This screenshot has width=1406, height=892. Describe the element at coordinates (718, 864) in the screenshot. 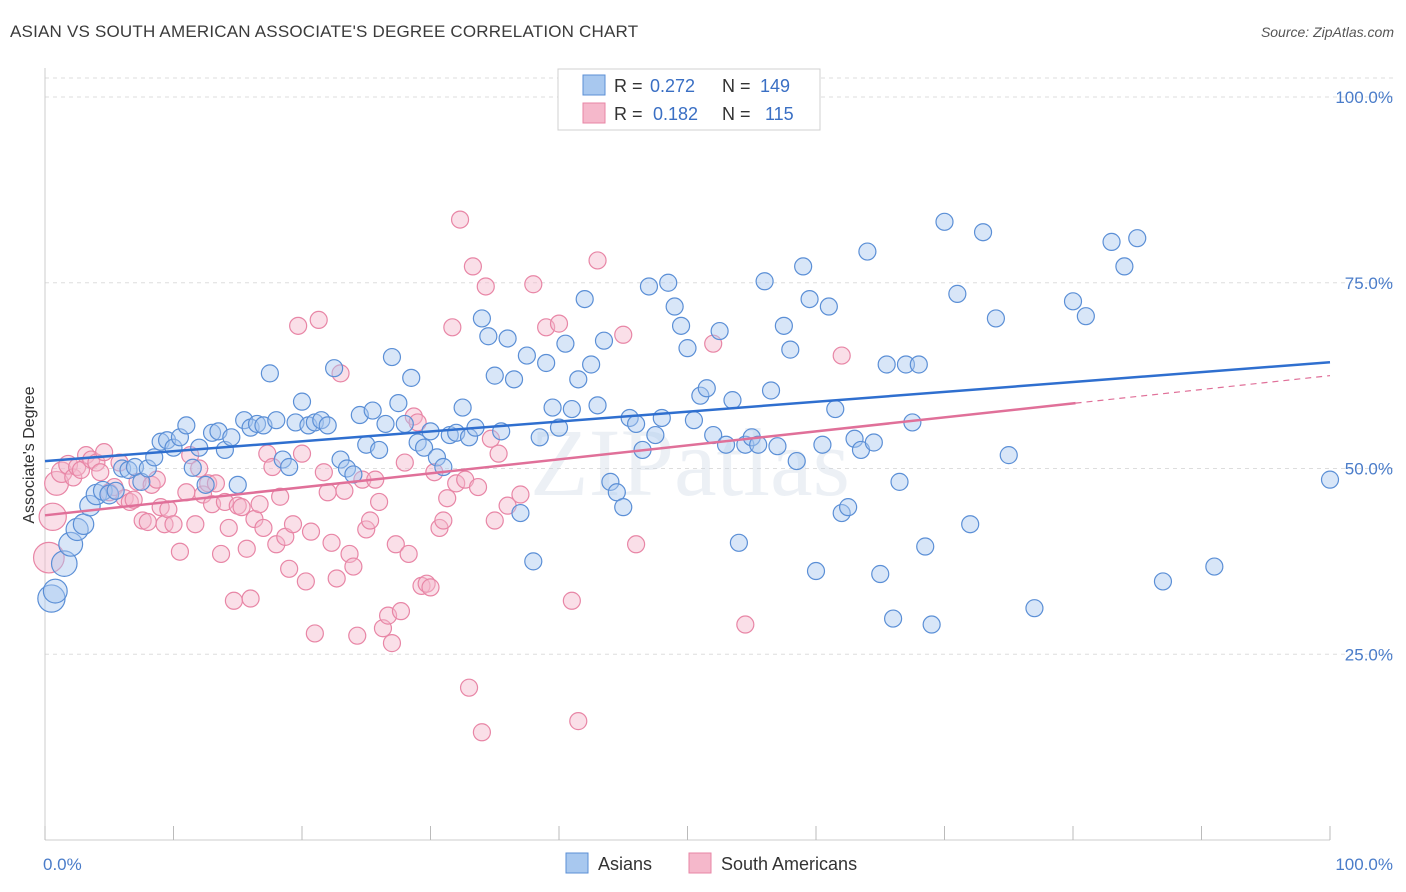

I see `x-tick-labels: 0.0% 100.0%` at that location.